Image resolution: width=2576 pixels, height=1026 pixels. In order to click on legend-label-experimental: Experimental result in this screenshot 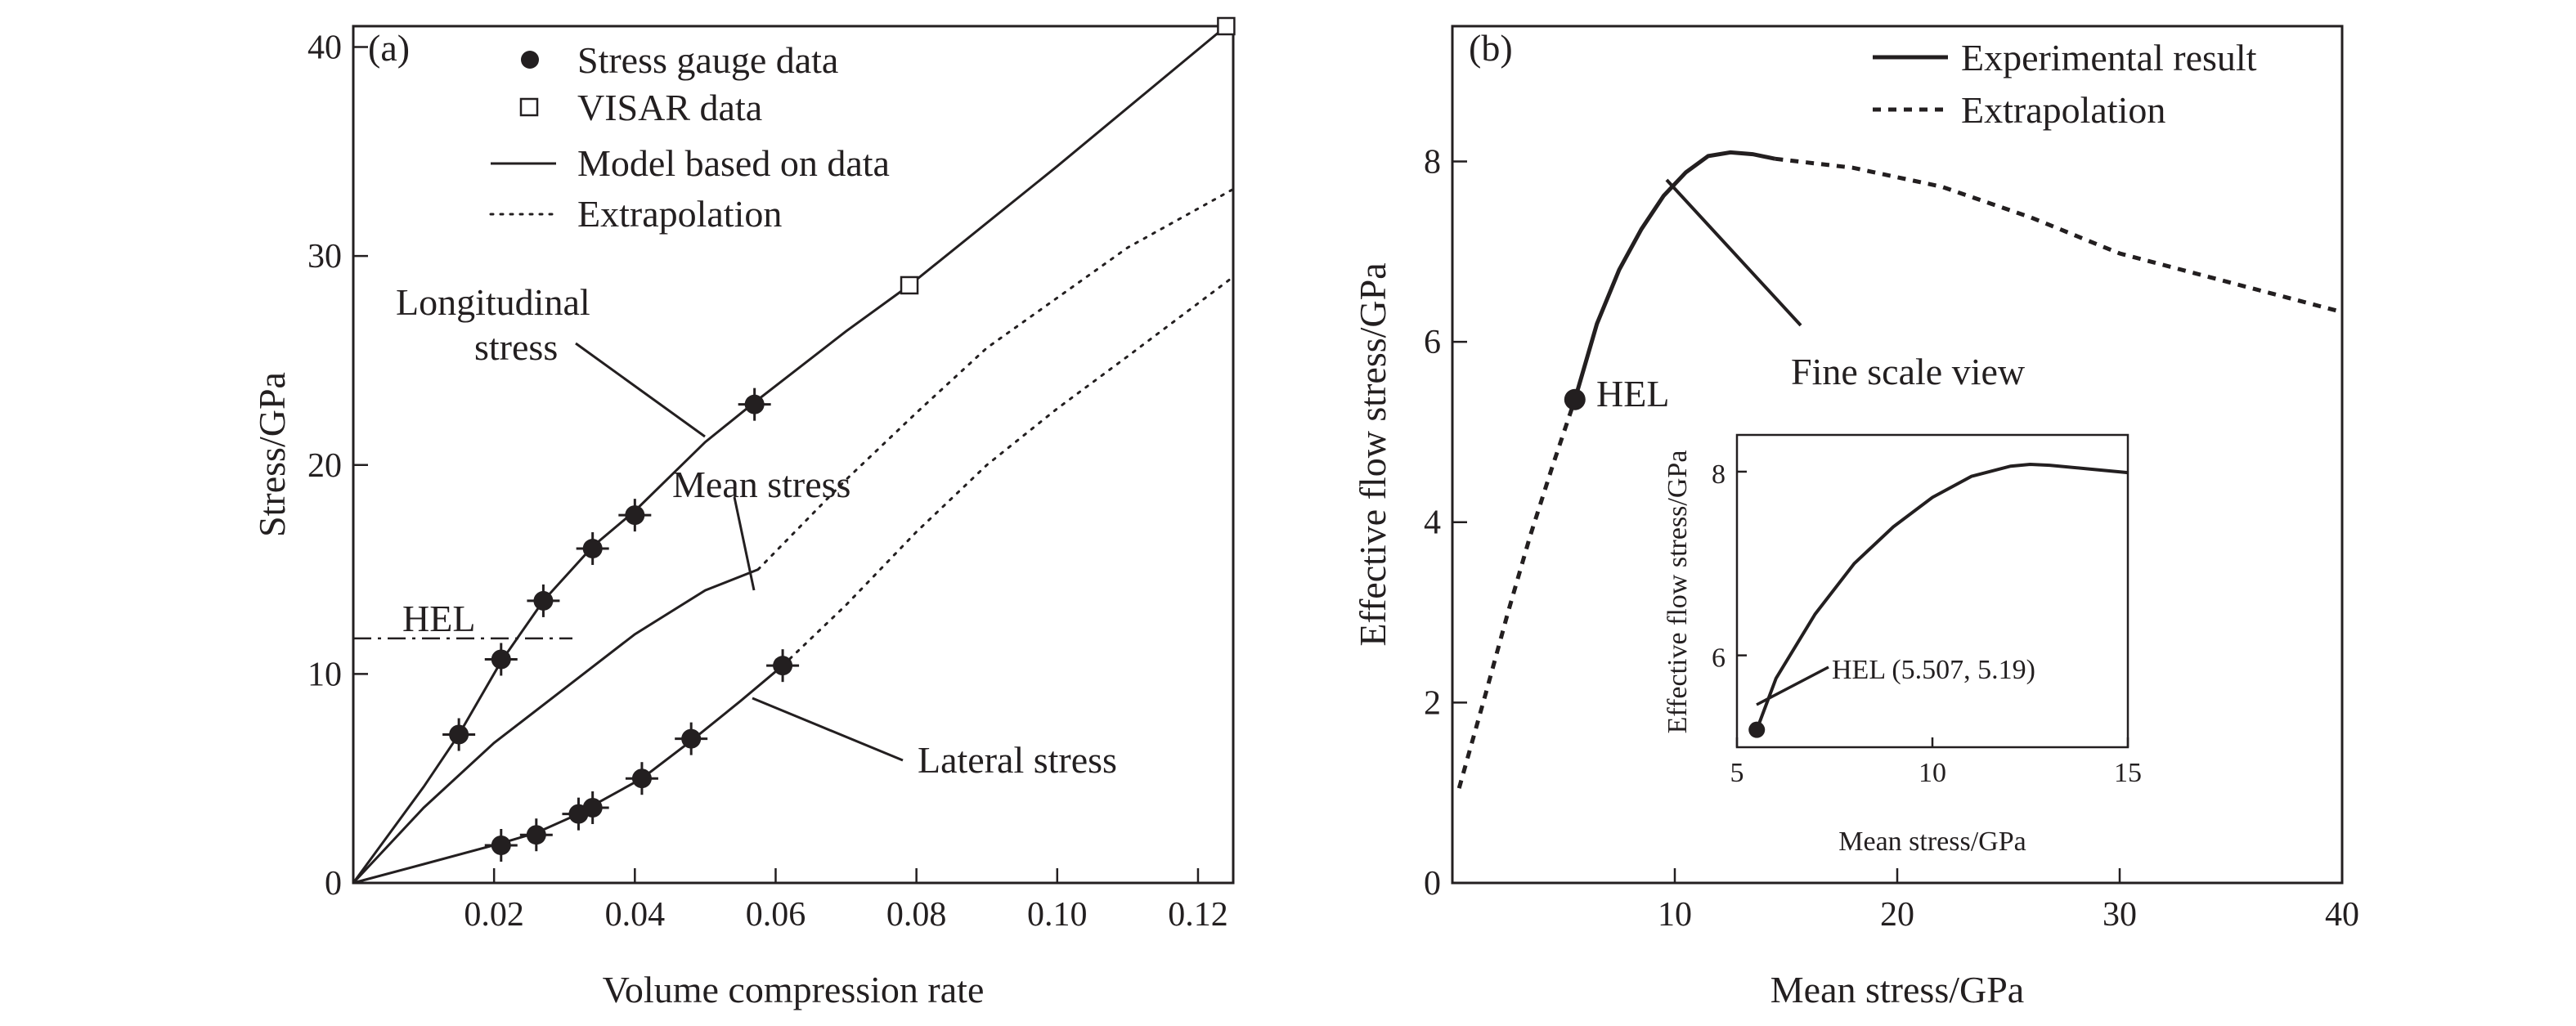, I will do `click(2109, 57)`.